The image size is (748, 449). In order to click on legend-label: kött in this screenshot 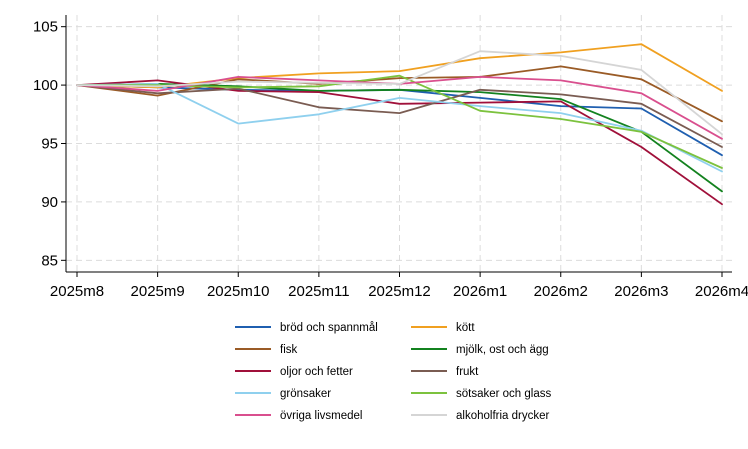, I will do `click(465, 328)`.